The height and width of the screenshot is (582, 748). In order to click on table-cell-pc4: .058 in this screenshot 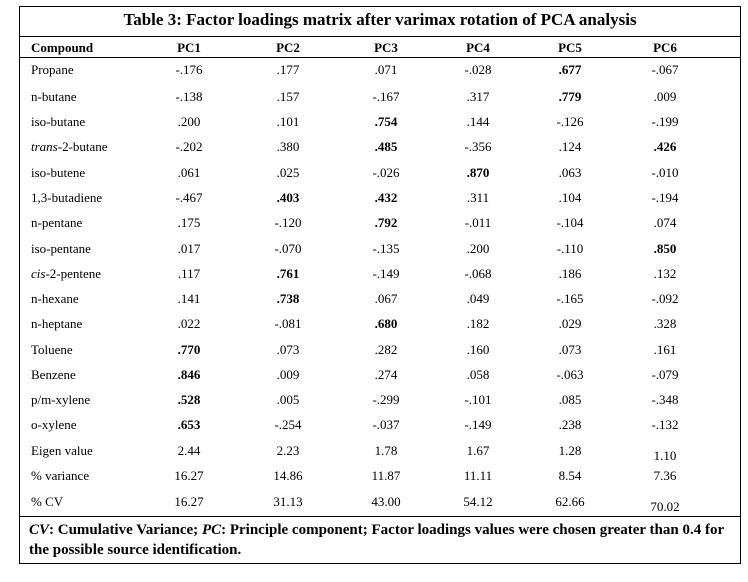, I will do `click(478, 374)`.